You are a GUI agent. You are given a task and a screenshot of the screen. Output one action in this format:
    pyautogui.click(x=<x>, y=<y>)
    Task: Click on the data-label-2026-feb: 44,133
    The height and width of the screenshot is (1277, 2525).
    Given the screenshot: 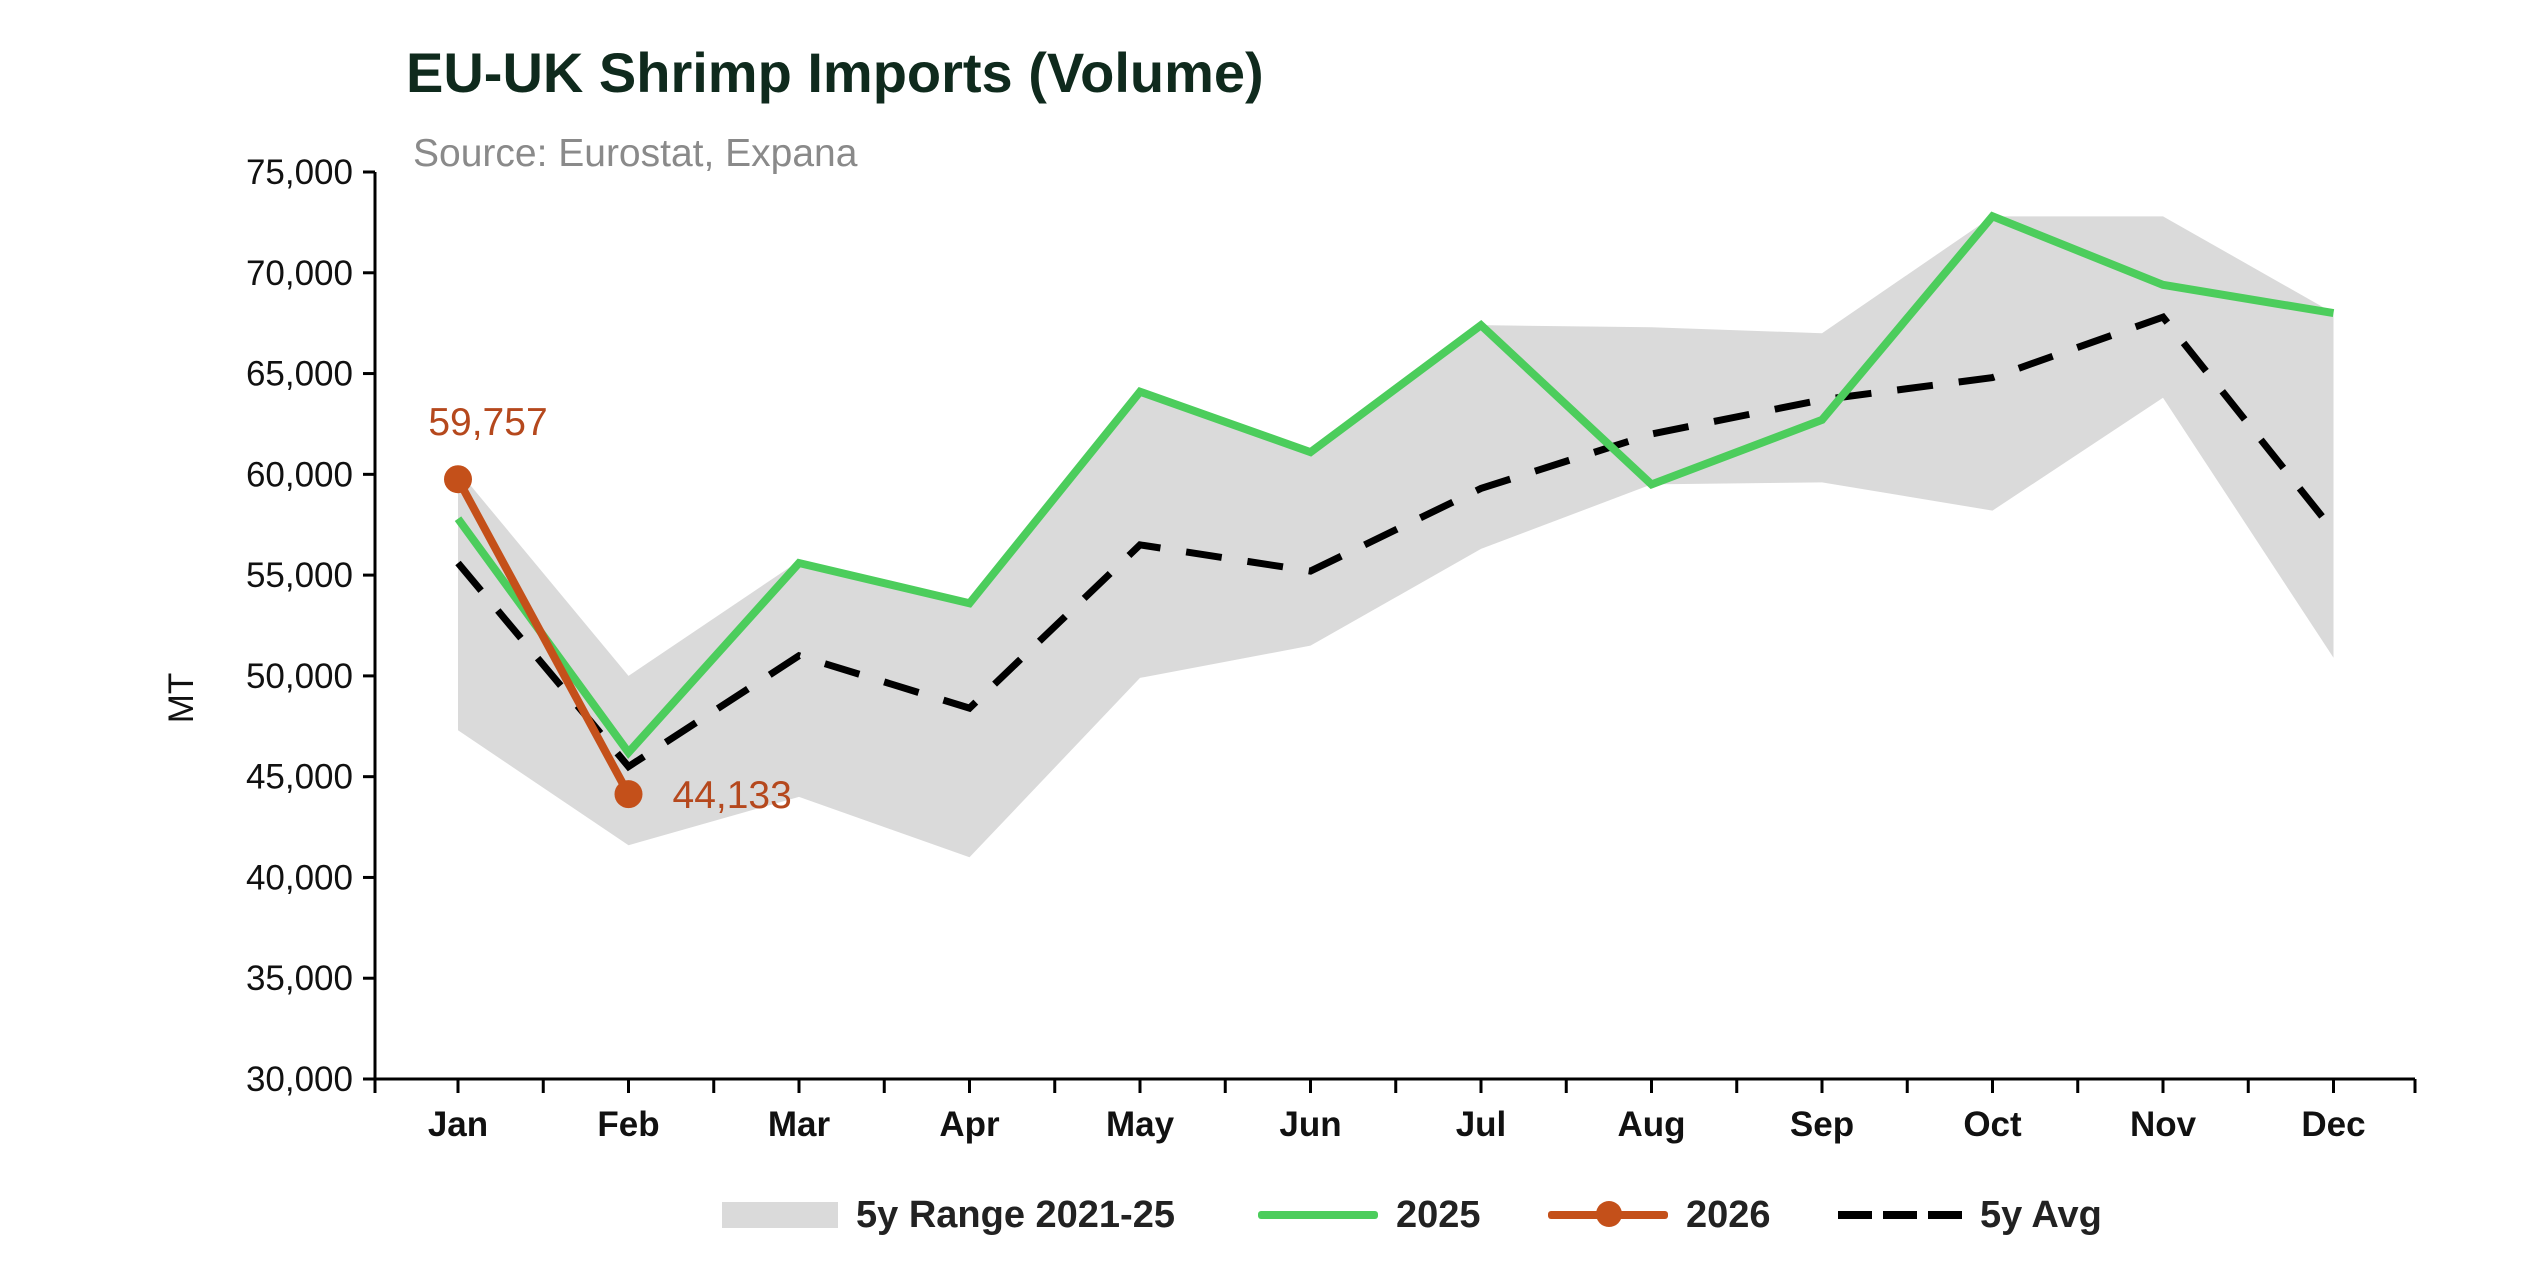 What is the action you would take?
    pyautogui.click(x=732, y=795)
    